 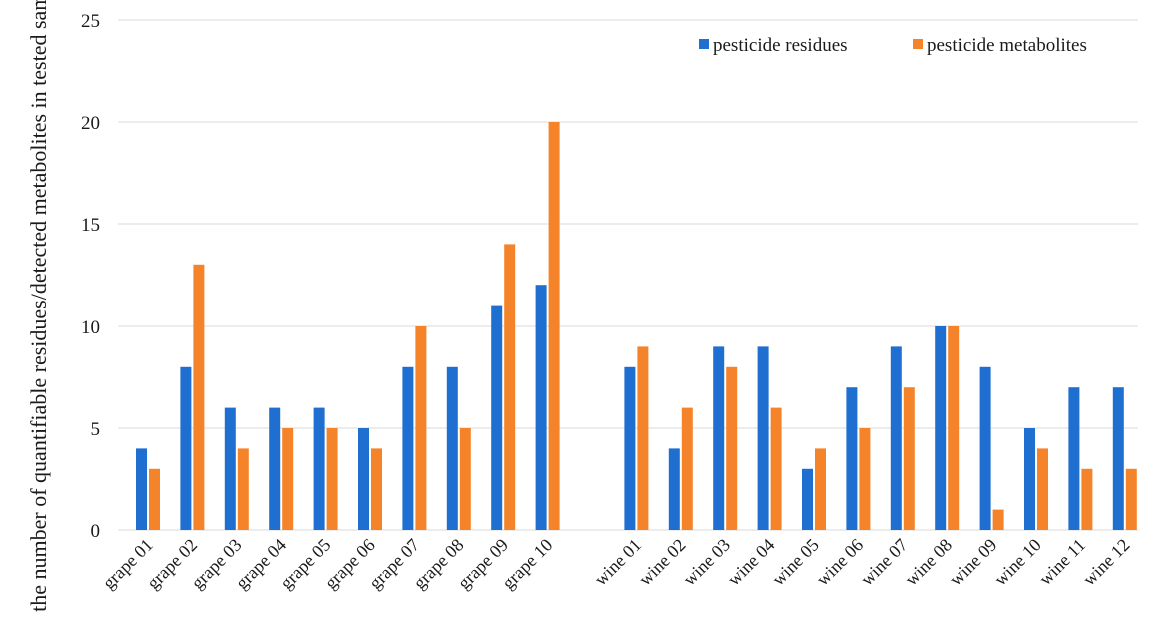 What do you see at coordinates (780, 45) in the screenshot?
I see `legend-label: pesticide residues` at bounding box center [780, 45].